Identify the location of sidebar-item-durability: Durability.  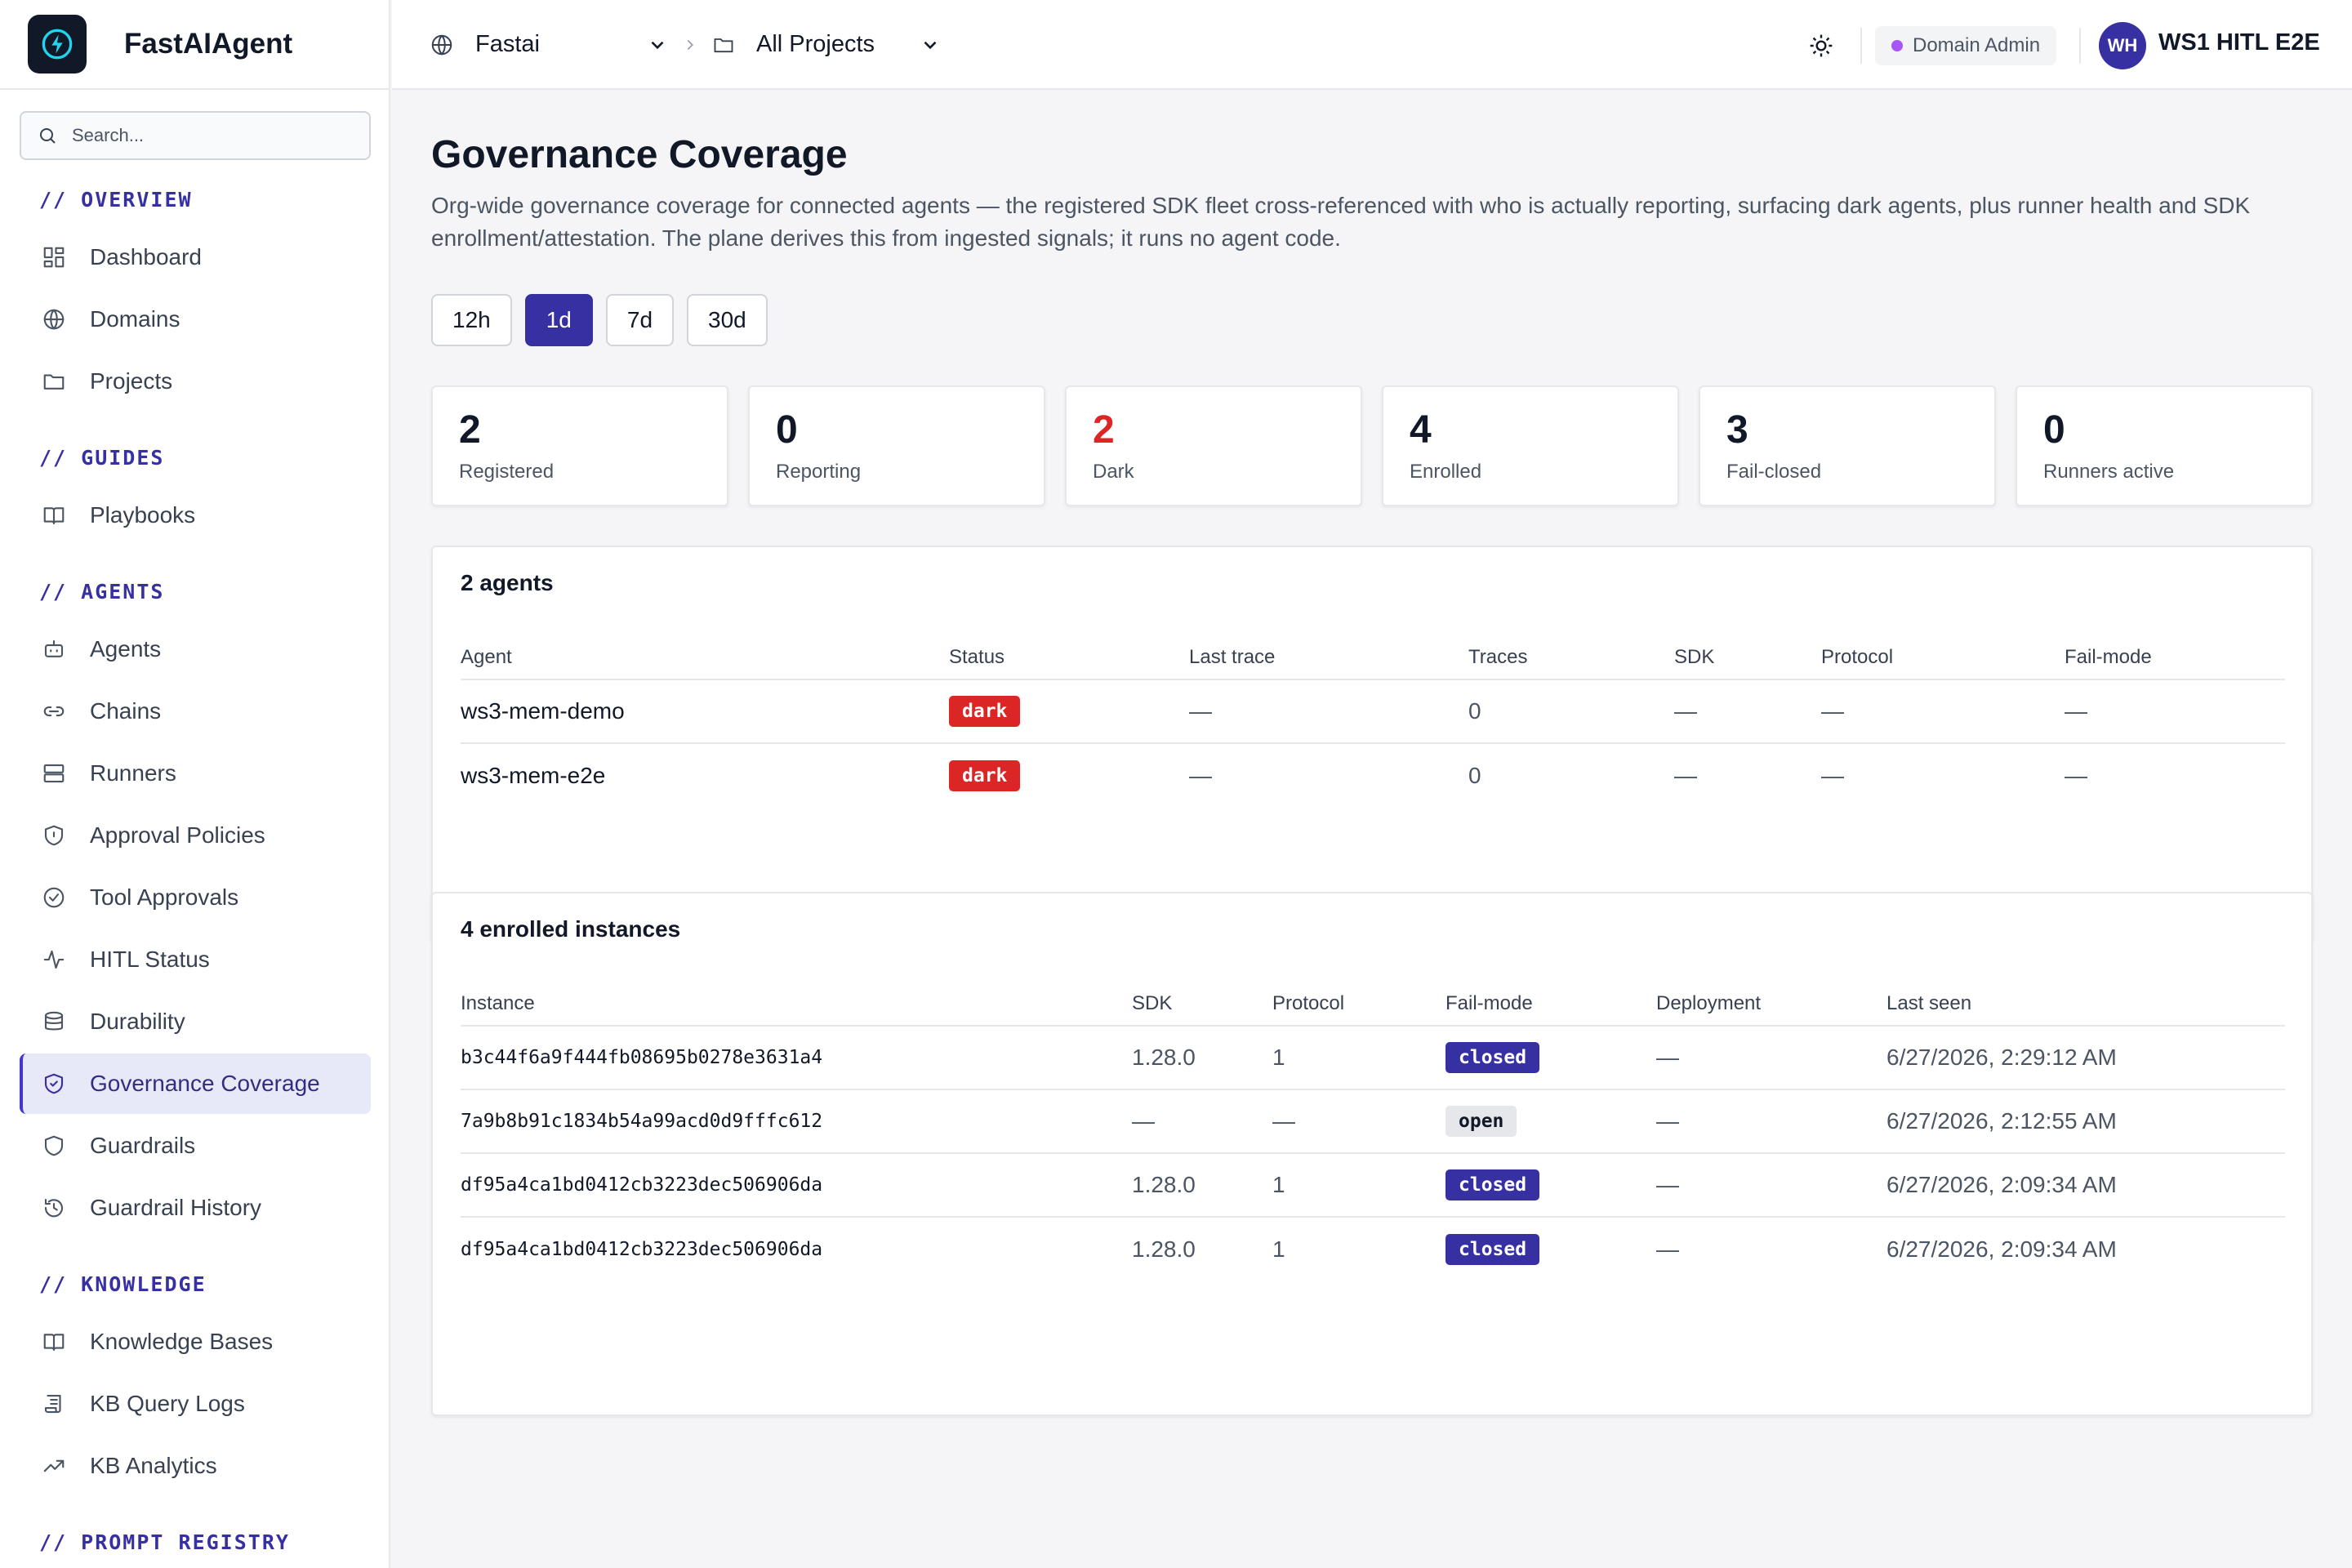
(195, 1021).